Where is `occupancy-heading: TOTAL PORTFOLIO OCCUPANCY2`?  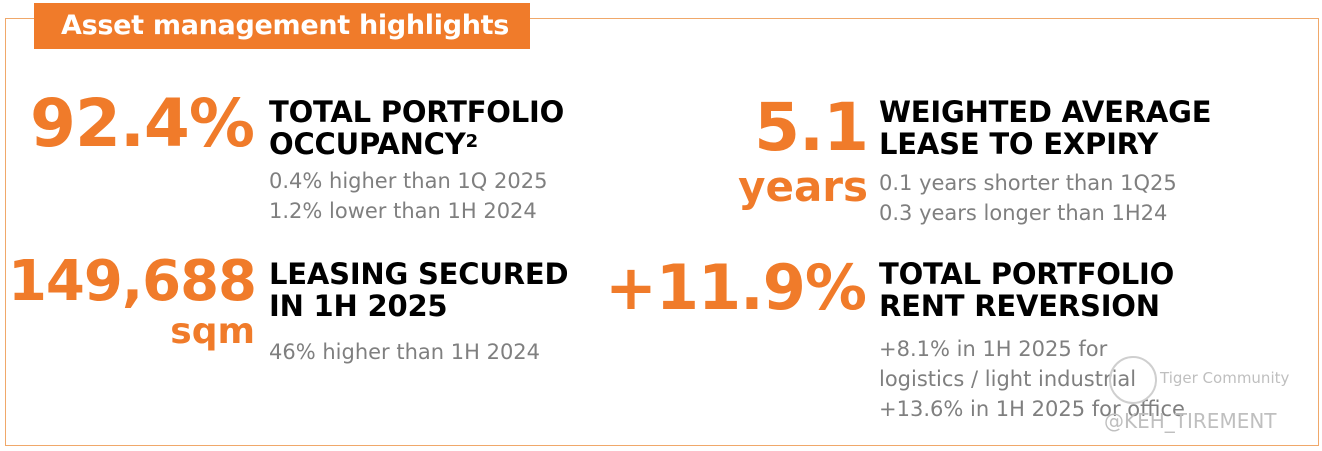
occupancy-heading: TOTAL PORTFOLIO OCCUPANCY2 is located at coordinates (434, 128).